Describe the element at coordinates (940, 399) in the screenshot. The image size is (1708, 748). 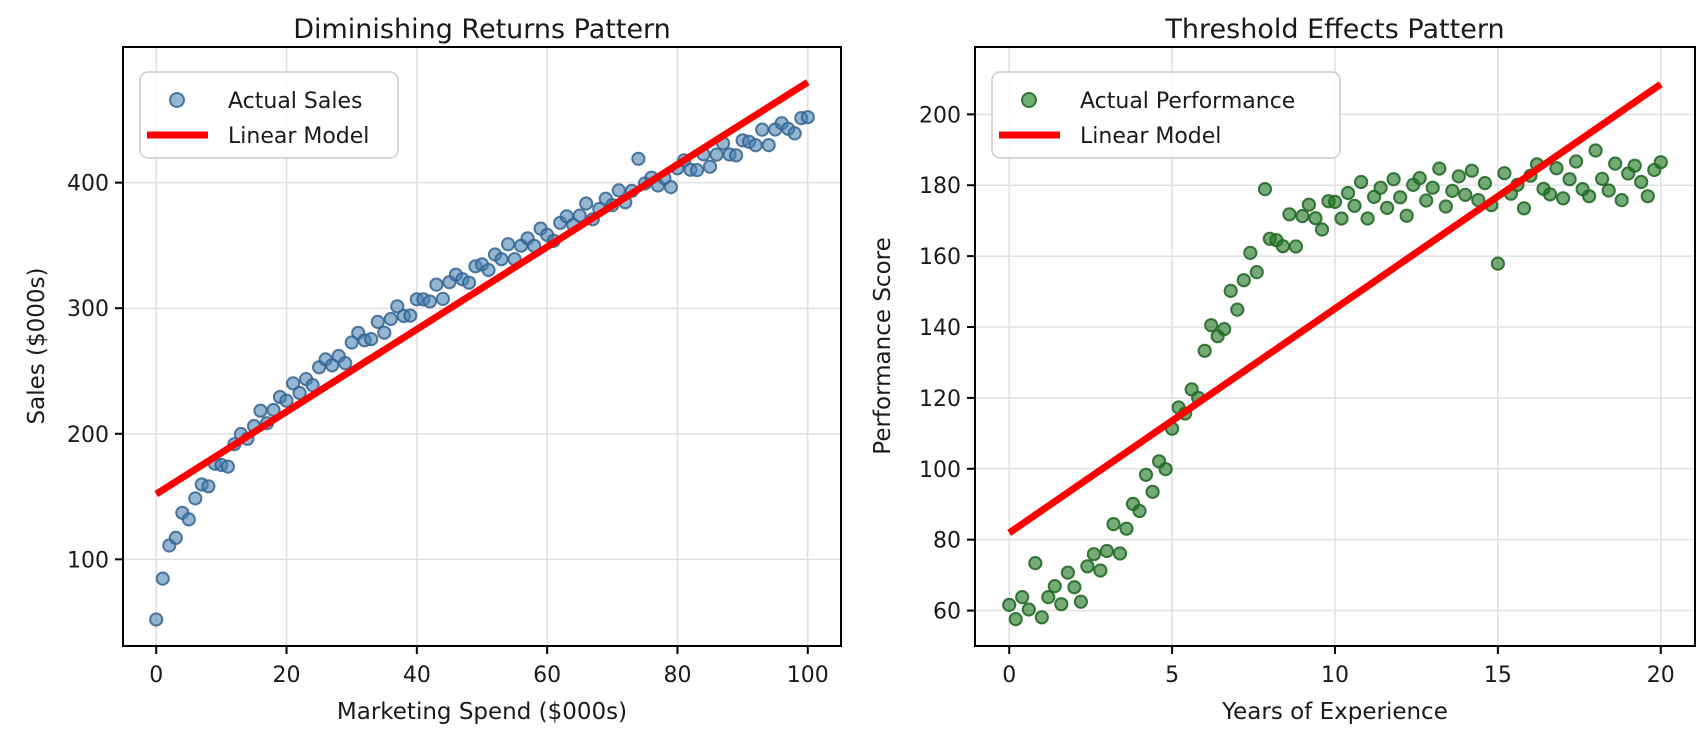
I see `y-tick-label: 120` at that location.